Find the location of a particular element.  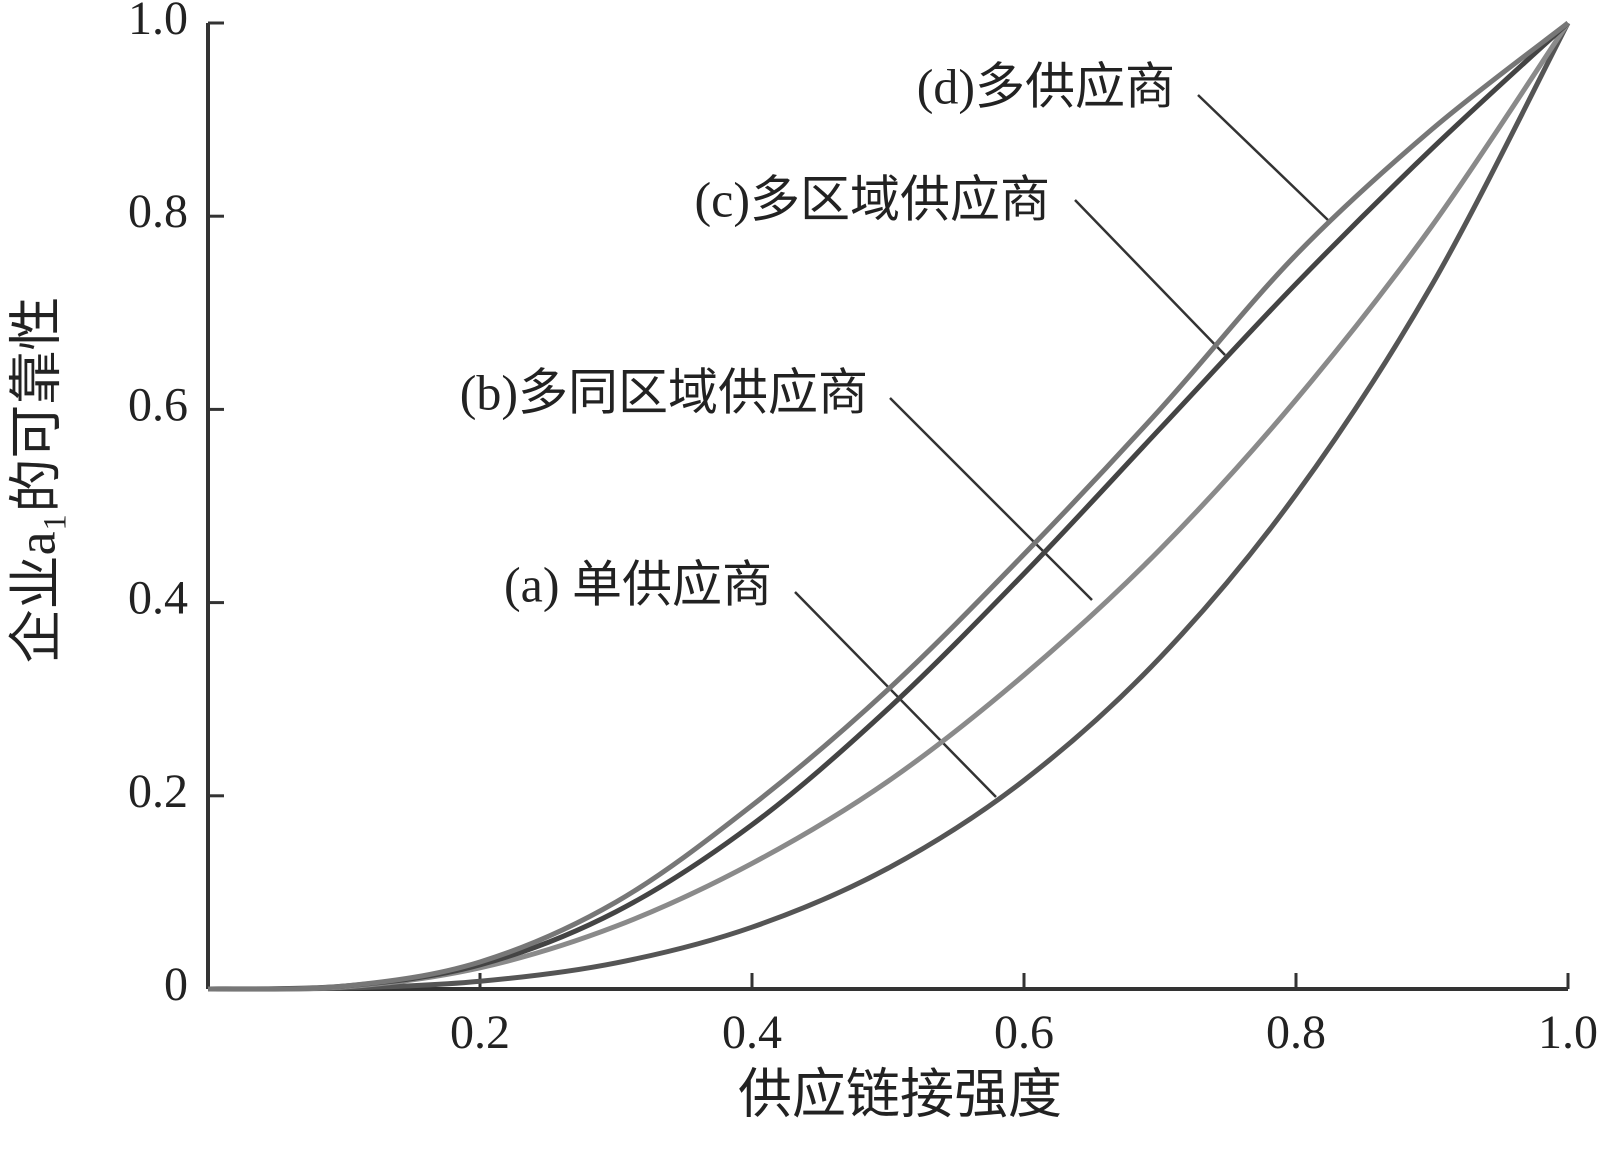

y-tick-label: 1.0 is located at coordinates (158, 22).